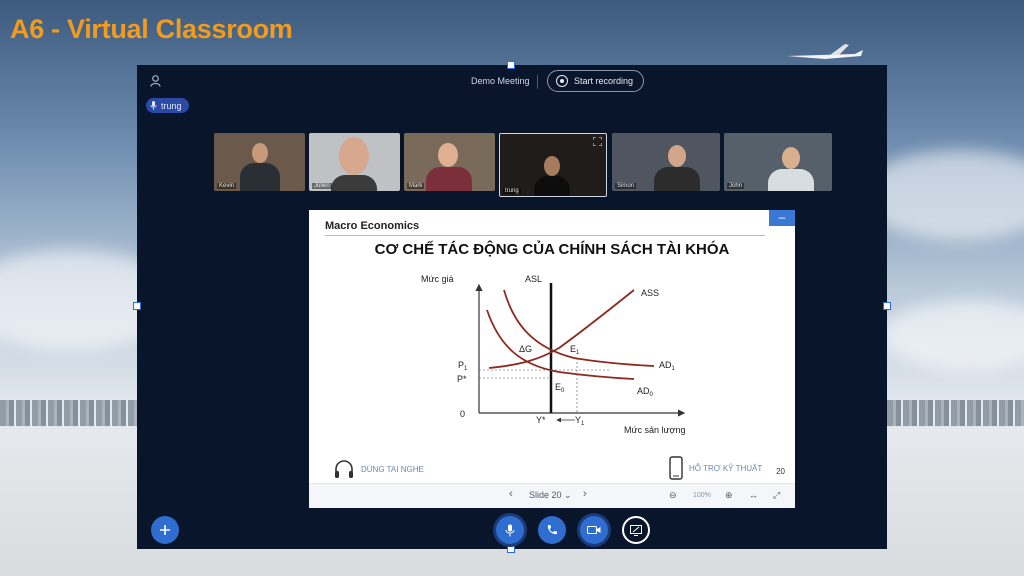 The width and height of the screenshot is (1024, 576). What do you see at coordinates (227, 186) in the screenshot?
I see `participant-name: Kevin` at bounding box center [227, 186].